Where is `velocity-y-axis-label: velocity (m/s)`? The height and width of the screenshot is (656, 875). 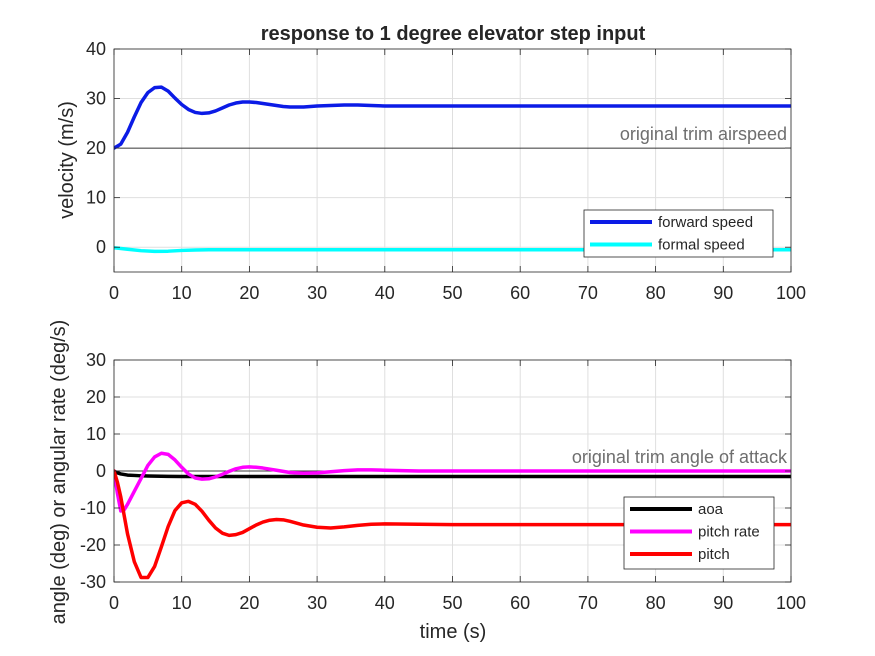
velocity-y-axis-label: velocity (m/s) is located at coordinates (67, 160).